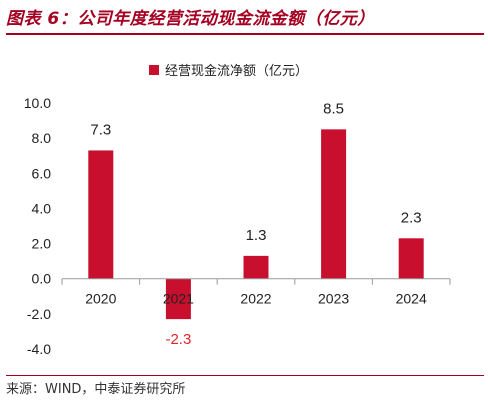  What do you see at coordinates (42, 138) in the screenshot?
I see `y-tick-label: 8.0` at bounding box center [42, 138].